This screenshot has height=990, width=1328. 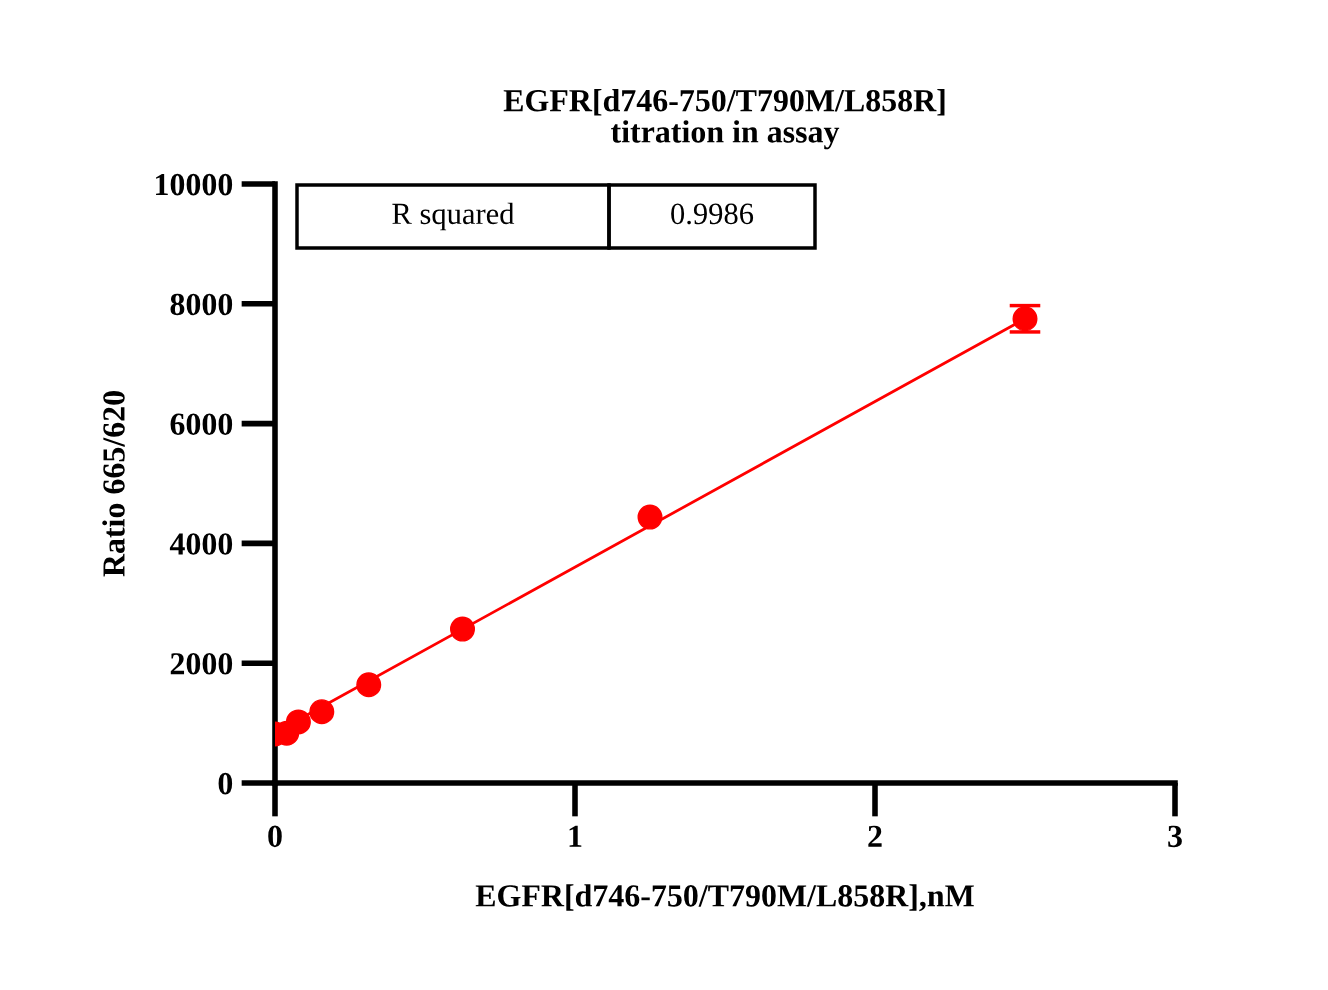 What do you see at coordinates (724, 898) in the screenshot?
I see `x-axis-title: EGFR[d746-750/T790M/L858R],nM` at bounding box center [724, 898].